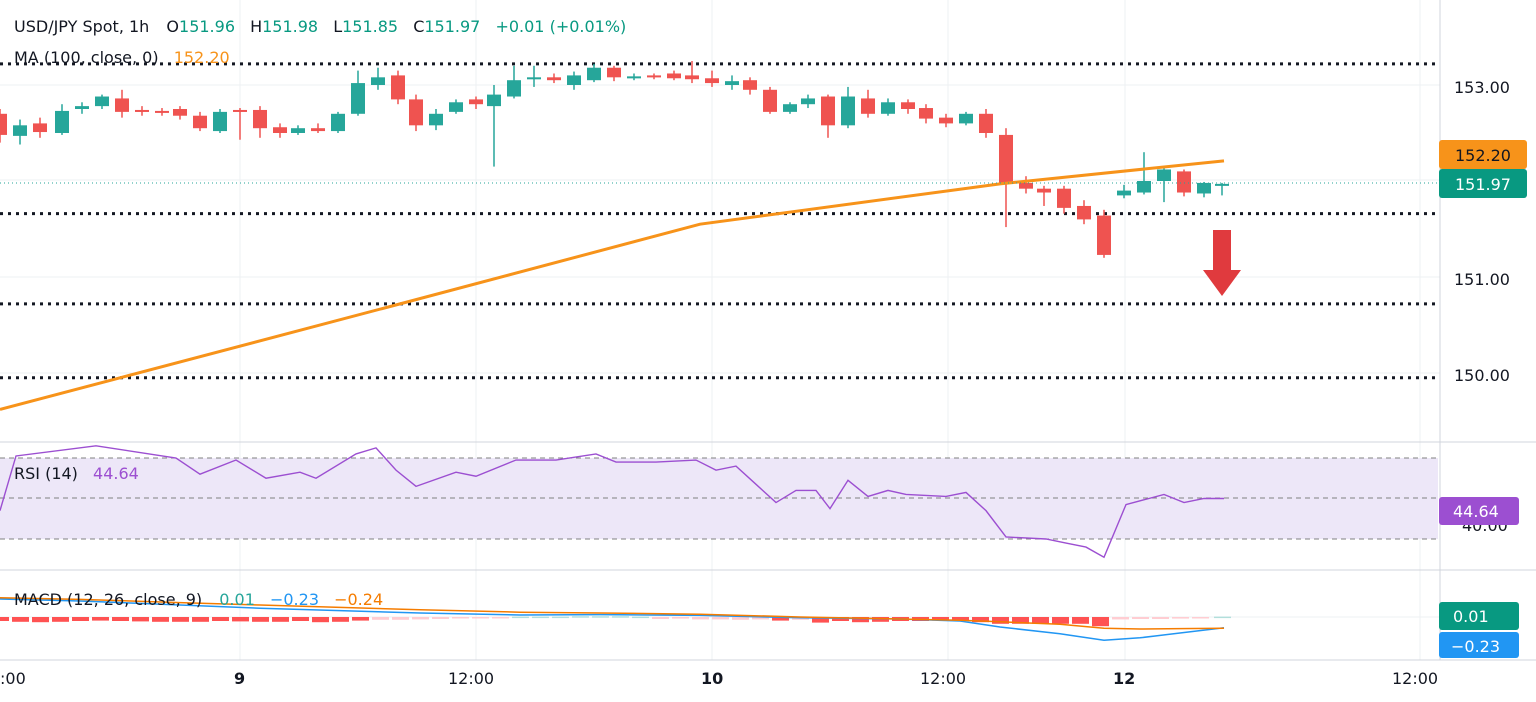 Image resolution: width=1536 pixels, height=702 pixels. I want to click on rsi-value: 44.64, so click(116, 473).